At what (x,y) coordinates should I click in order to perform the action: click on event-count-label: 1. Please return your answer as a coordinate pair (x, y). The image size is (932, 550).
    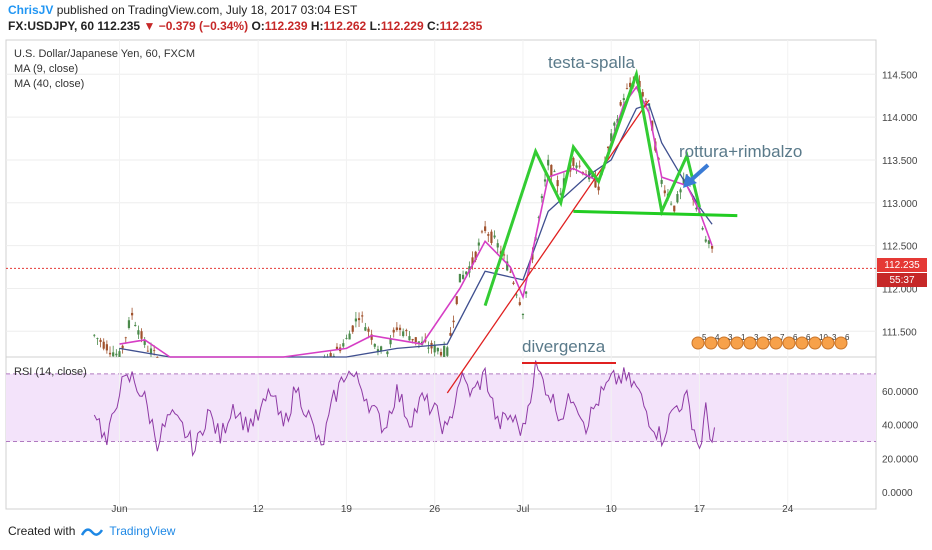
    Looking at the image, I should click on (743, 337).